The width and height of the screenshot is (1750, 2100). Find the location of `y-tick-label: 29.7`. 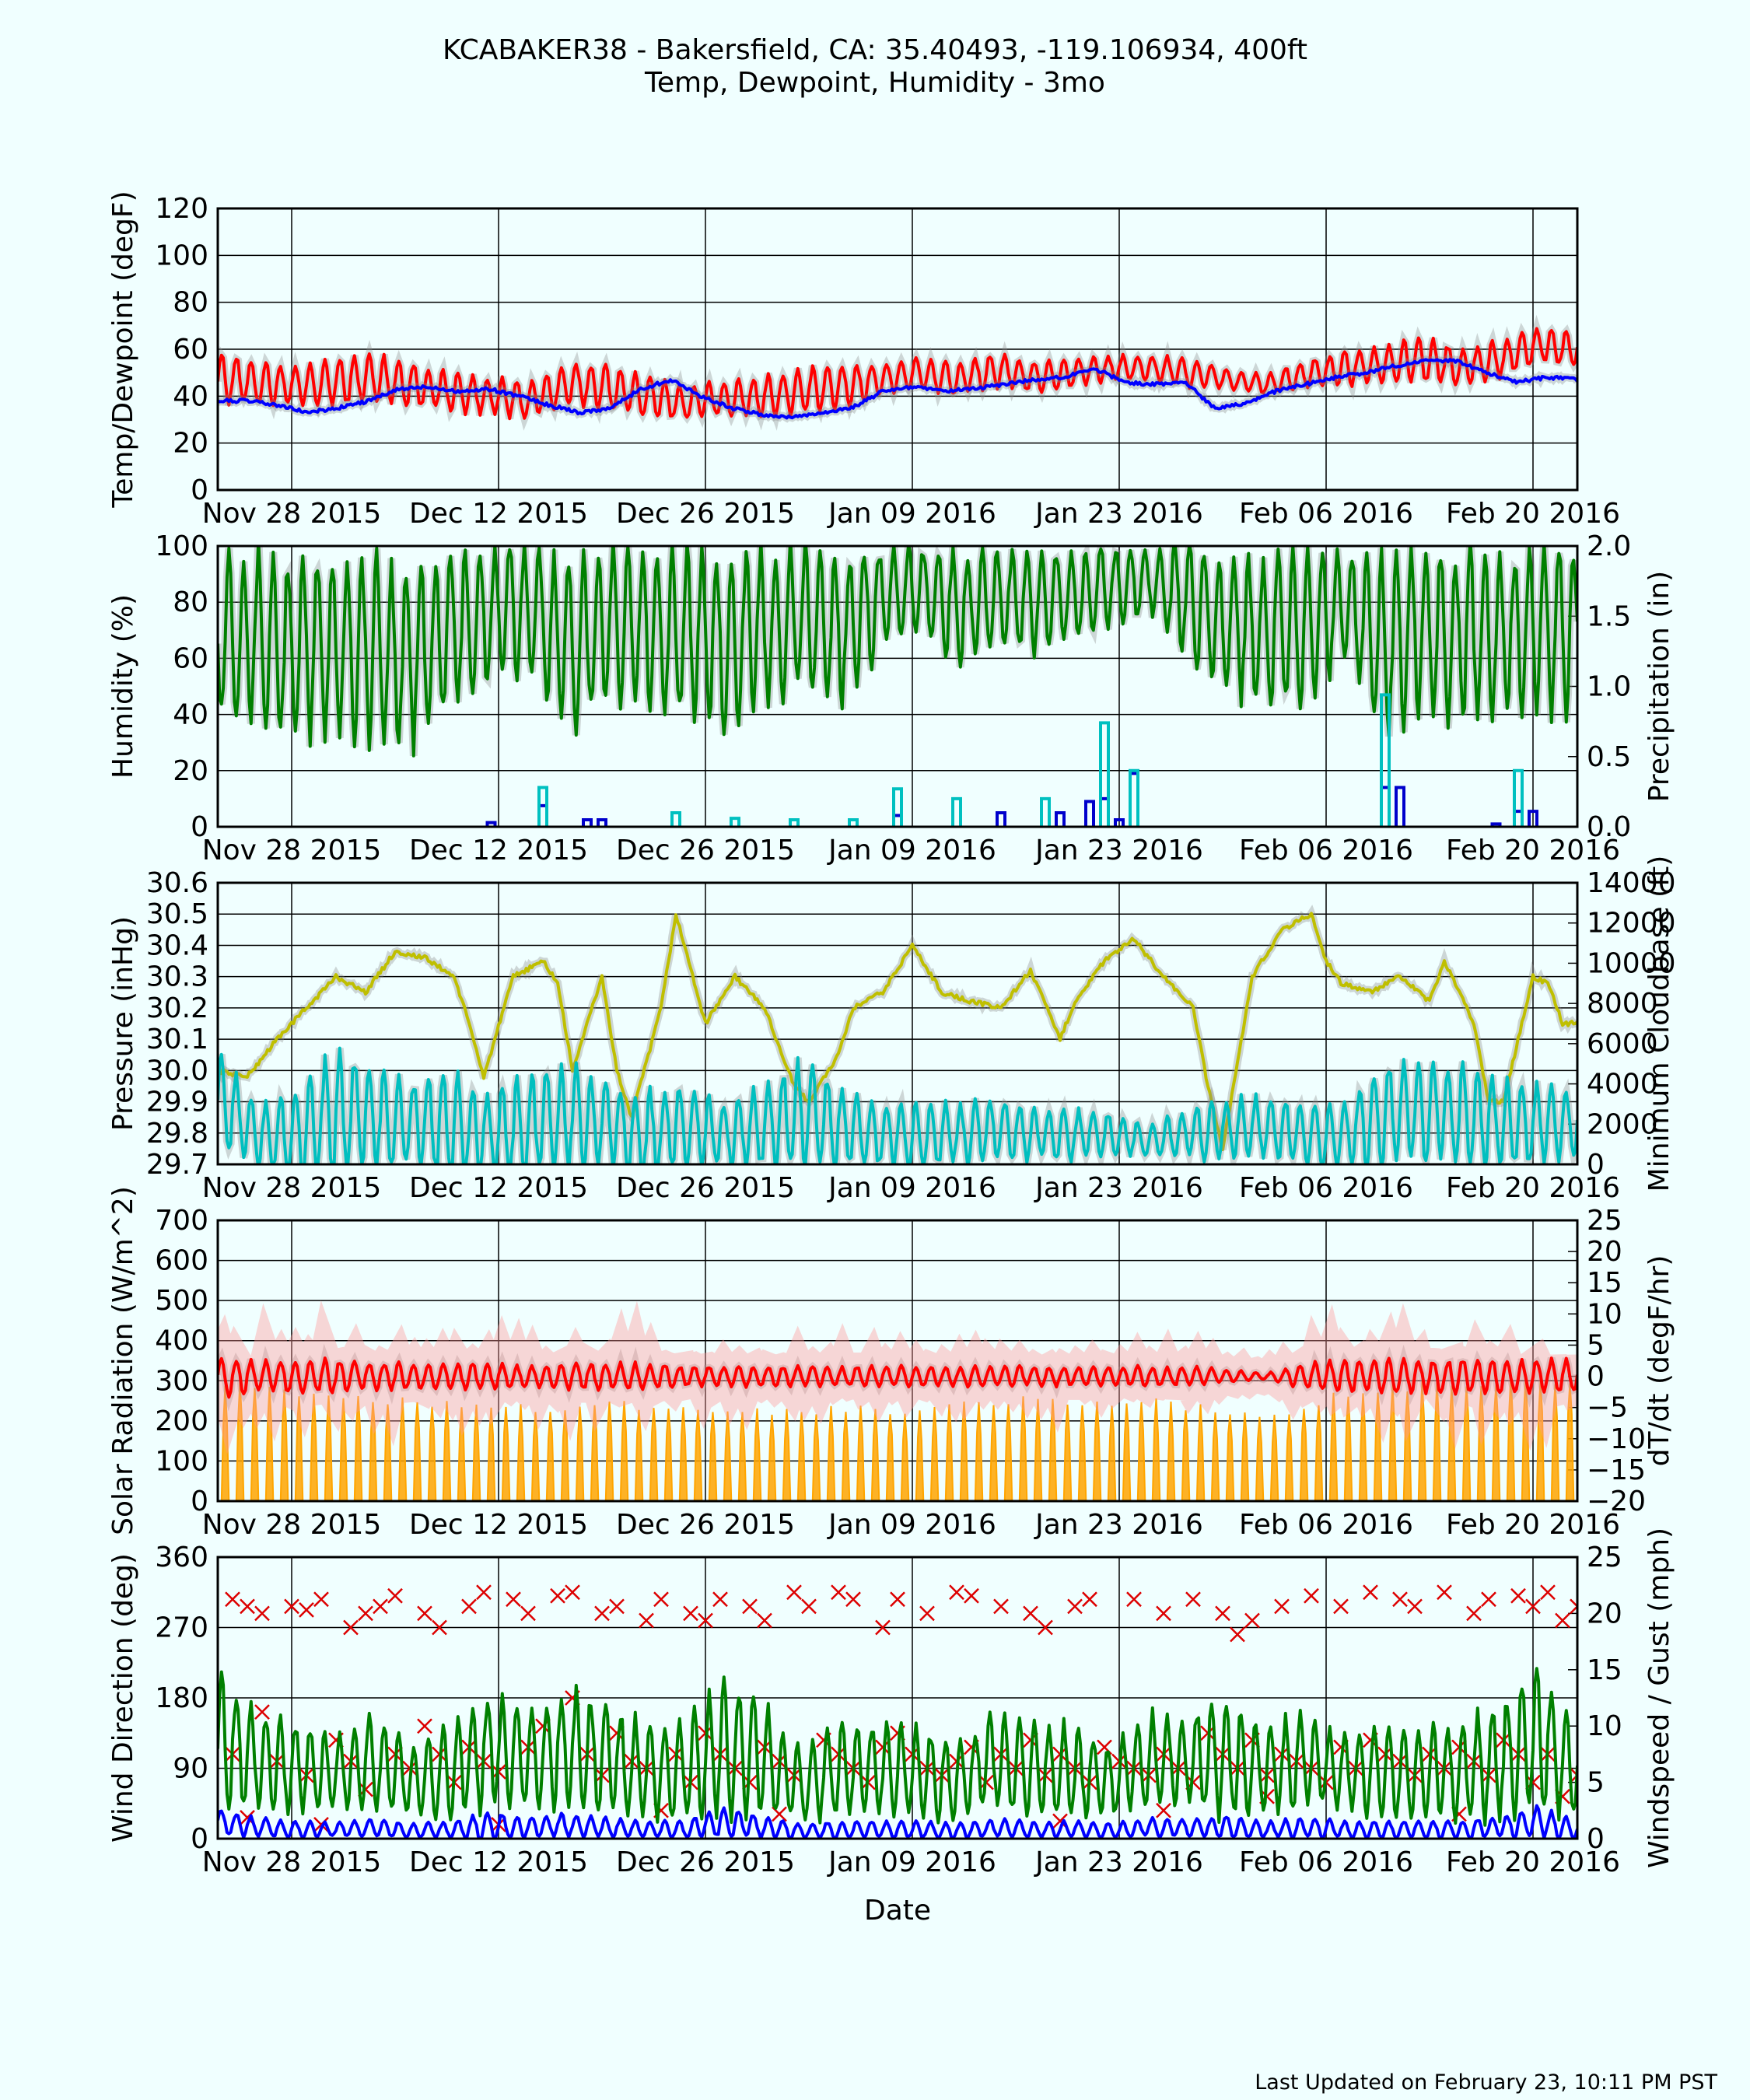

y-tick-label: 29.7 is located at coordinates (177, 1165).